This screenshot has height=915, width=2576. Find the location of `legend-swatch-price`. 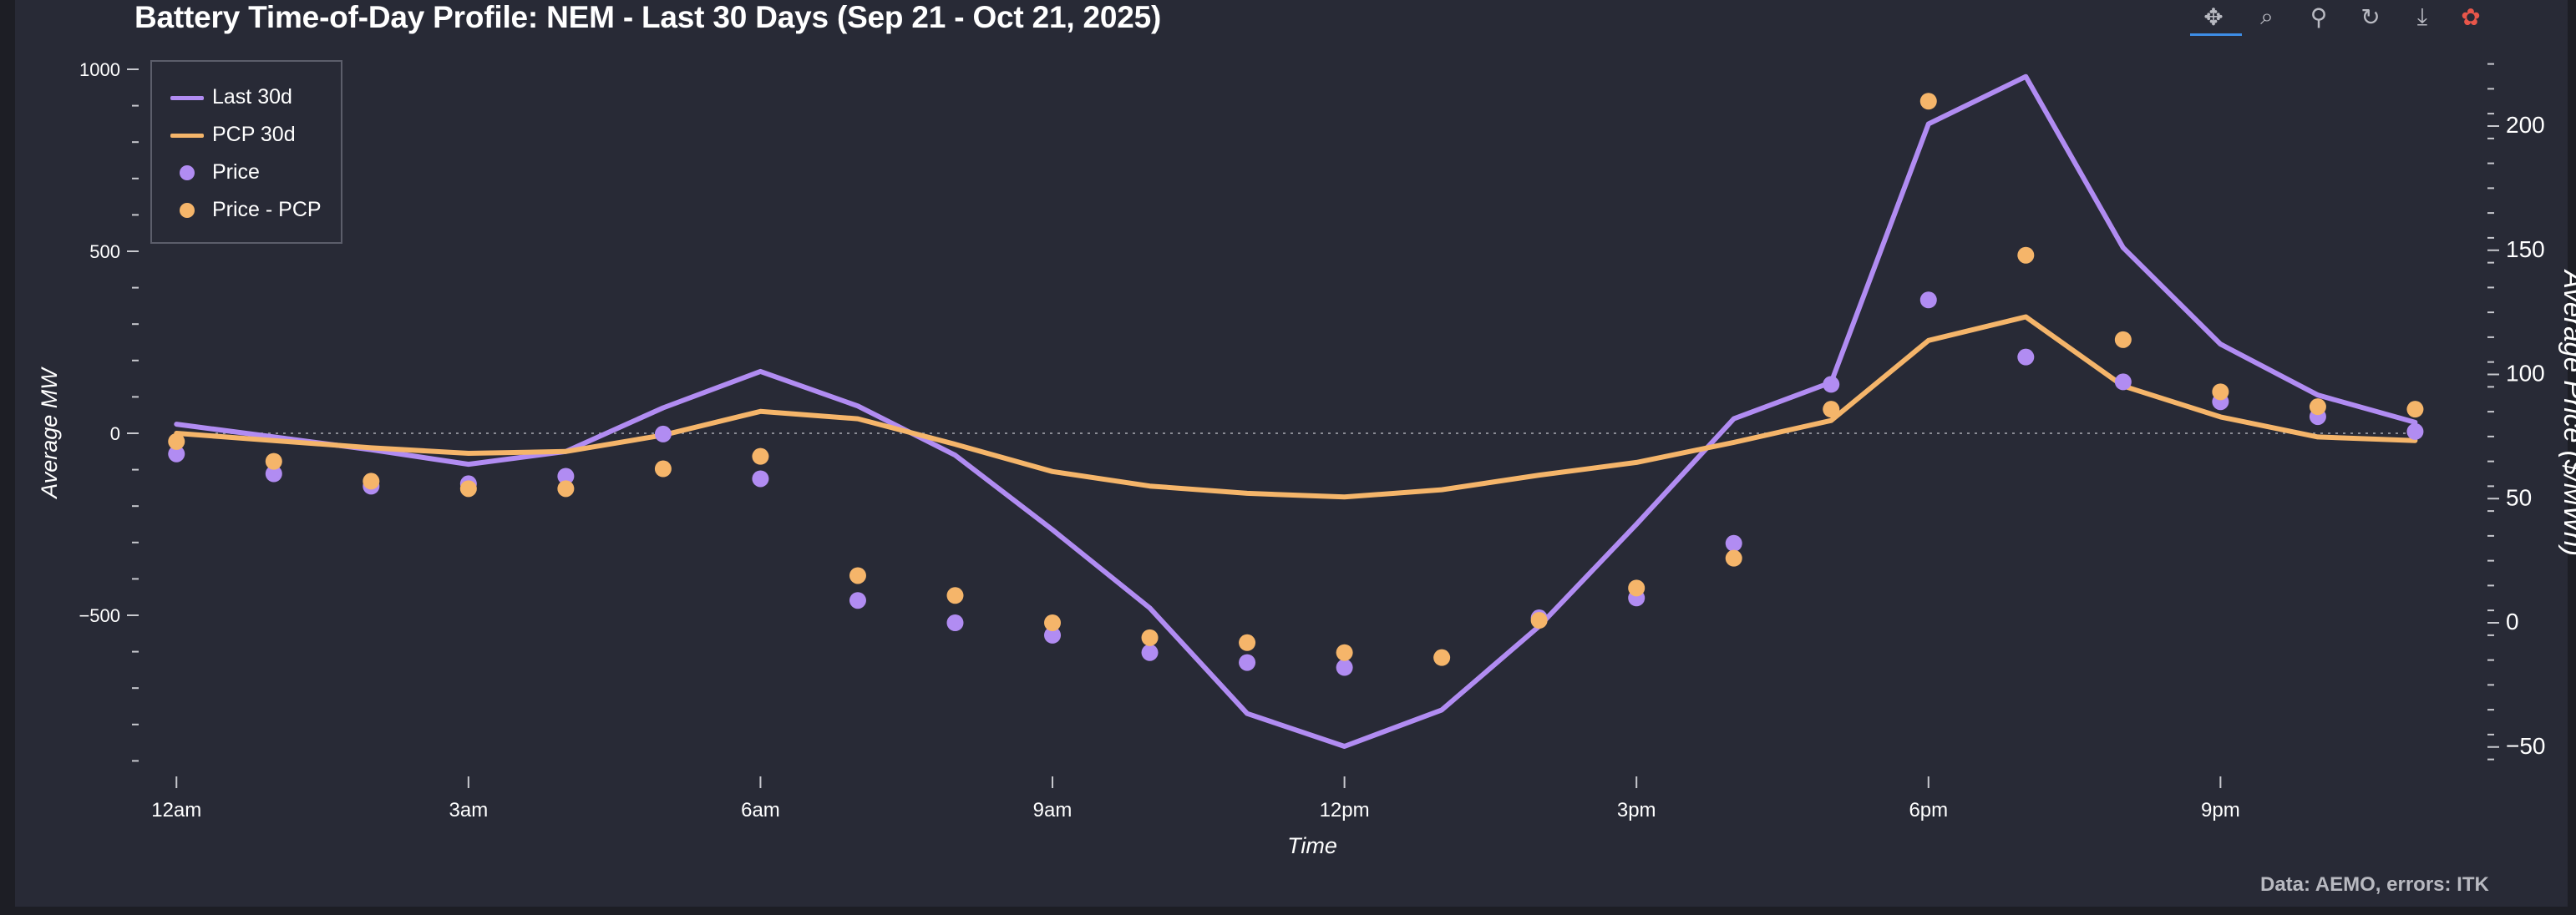

legend-swatch-price is located at coordinates (187, 172).